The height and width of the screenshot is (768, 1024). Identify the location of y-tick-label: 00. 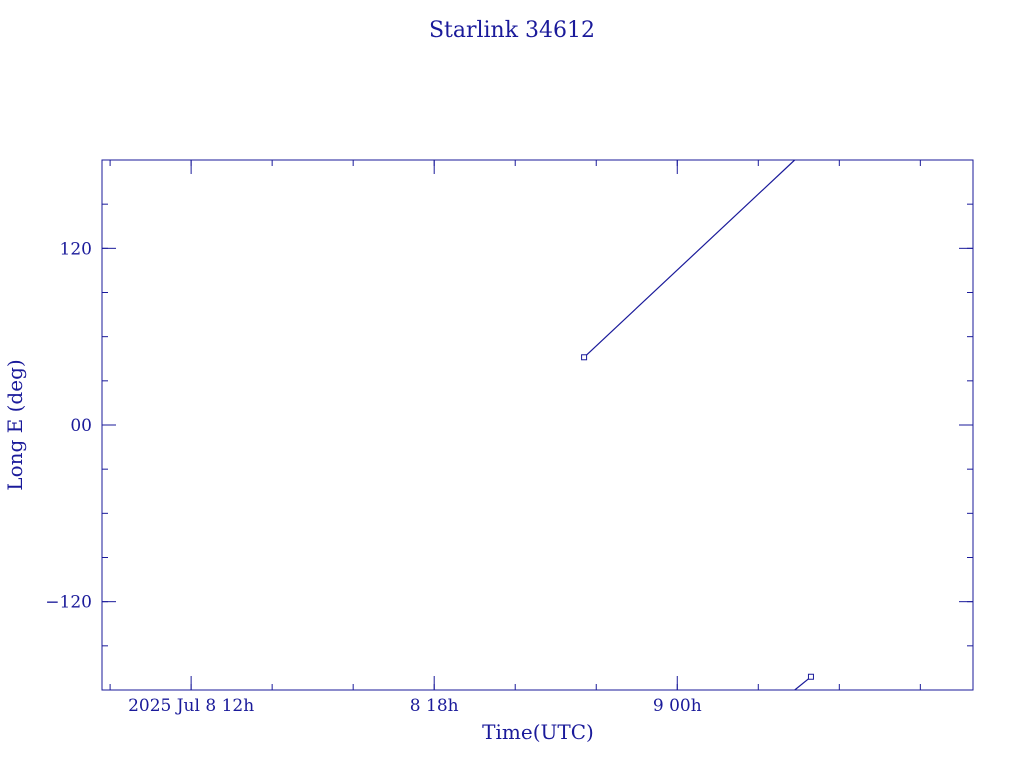
(81, 426).